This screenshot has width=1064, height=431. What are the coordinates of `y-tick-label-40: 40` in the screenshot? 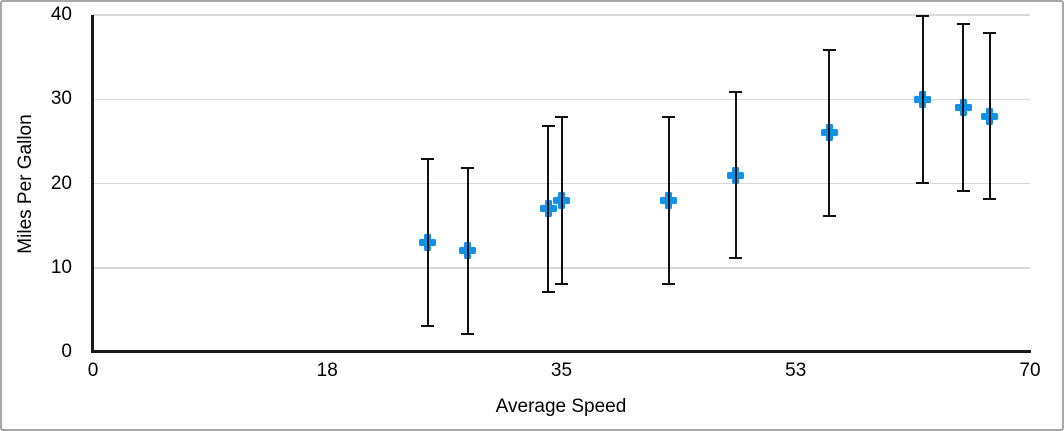 It's located at (61, 14).